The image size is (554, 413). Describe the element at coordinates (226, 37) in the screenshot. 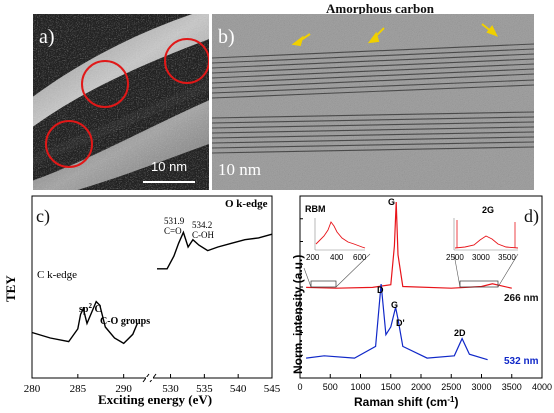

I see `panel-b-label: b)` at that location.